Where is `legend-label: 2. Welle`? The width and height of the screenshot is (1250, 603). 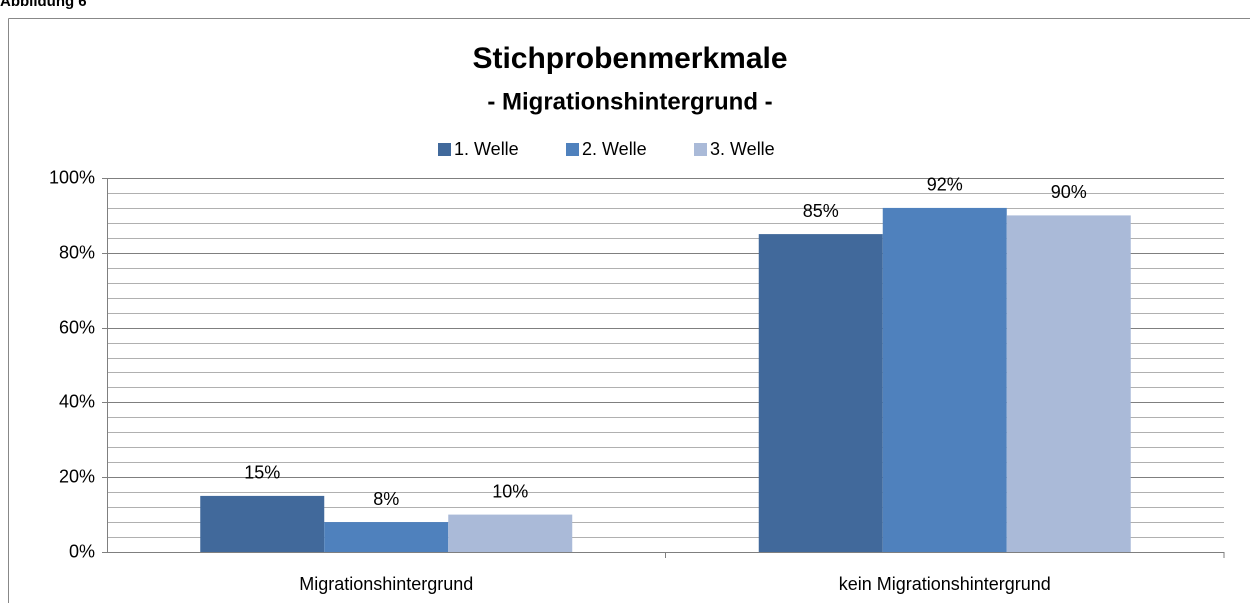 legend-label: 2. Welle is located at coordinates (614, 149).